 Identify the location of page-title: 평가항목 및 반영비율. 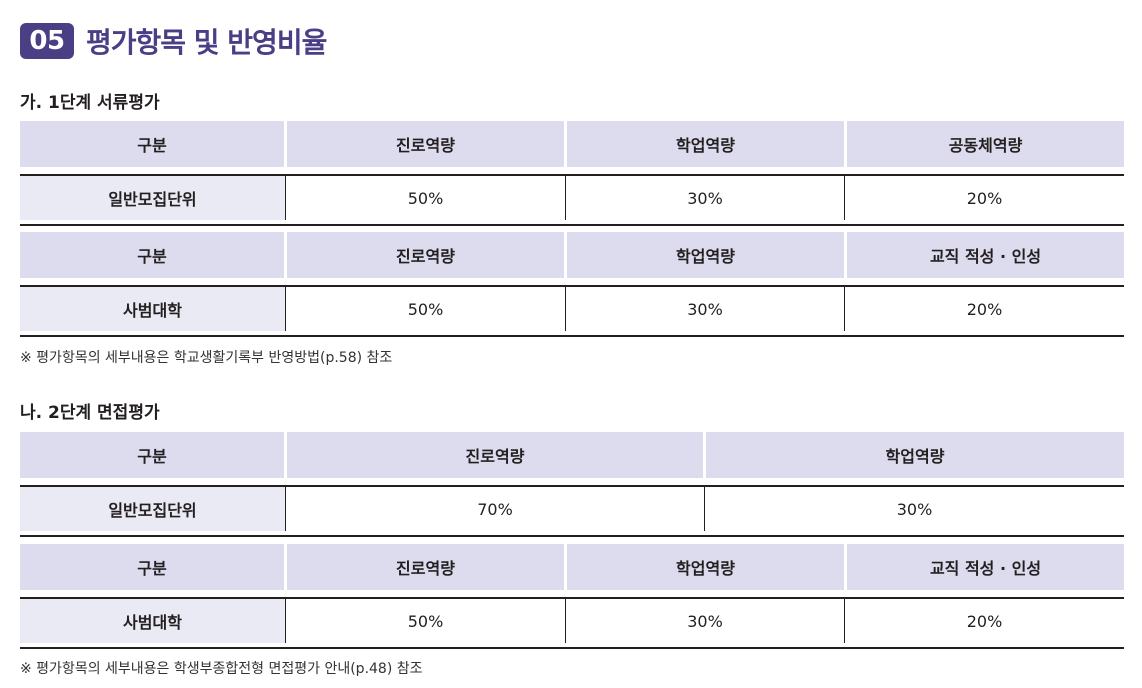
(206, 42).